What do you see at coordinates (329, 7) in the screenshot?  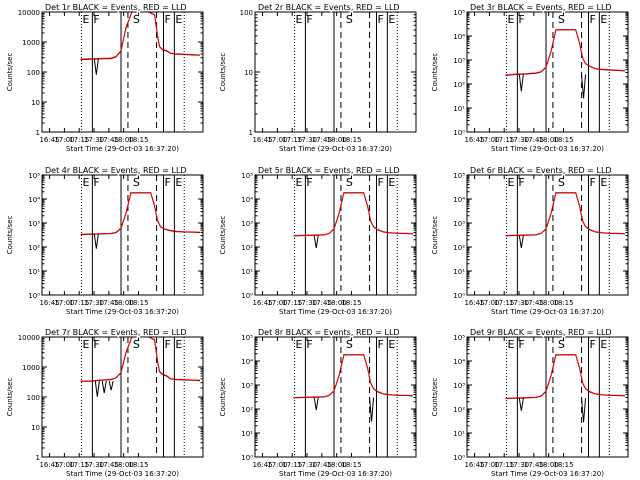 I see `panel-title: Det 2r BLACK = Events, RED = LLD` at bounding box center [329, 7].